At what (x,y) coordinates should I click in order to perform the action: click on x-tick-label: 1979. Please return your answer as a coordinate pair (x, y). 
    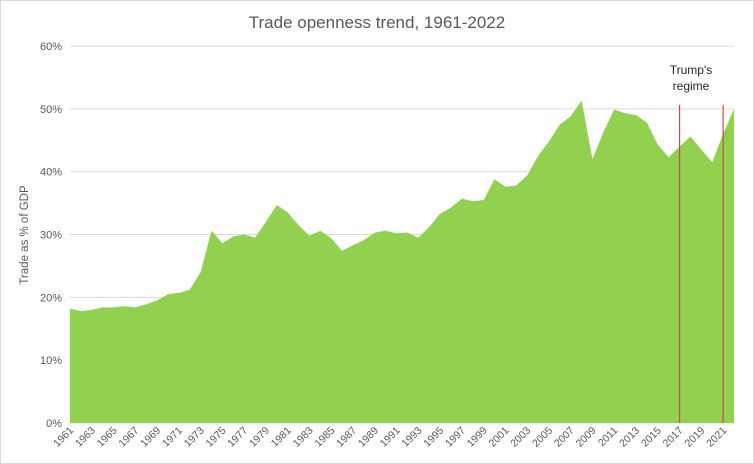
    Looking at the image, I should click on (259, 437).